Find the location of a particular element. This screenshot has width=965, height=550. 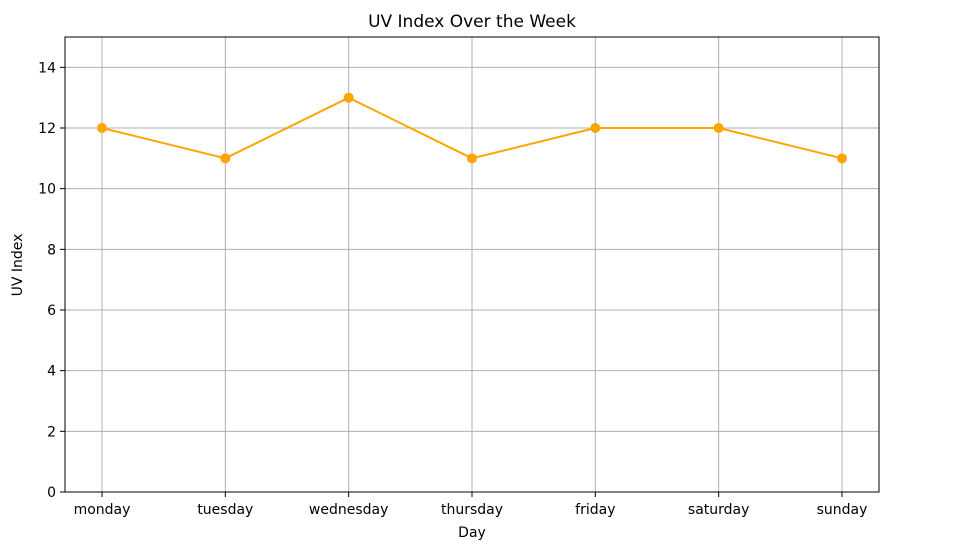

data-point-sunday is located at coordinates (842, 158).